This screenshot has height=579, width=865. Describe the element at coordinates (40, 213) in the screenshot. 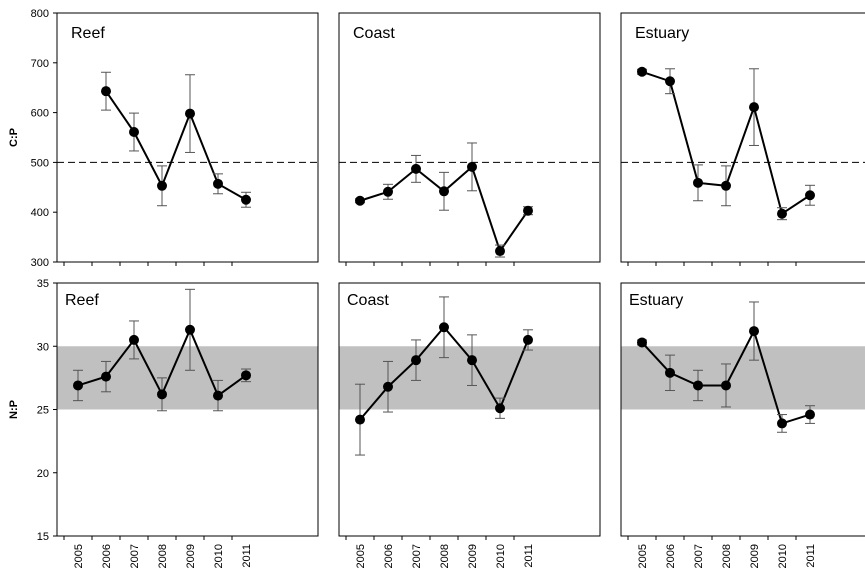

I see `y-tick-label-row-1-2: 400` at that location.